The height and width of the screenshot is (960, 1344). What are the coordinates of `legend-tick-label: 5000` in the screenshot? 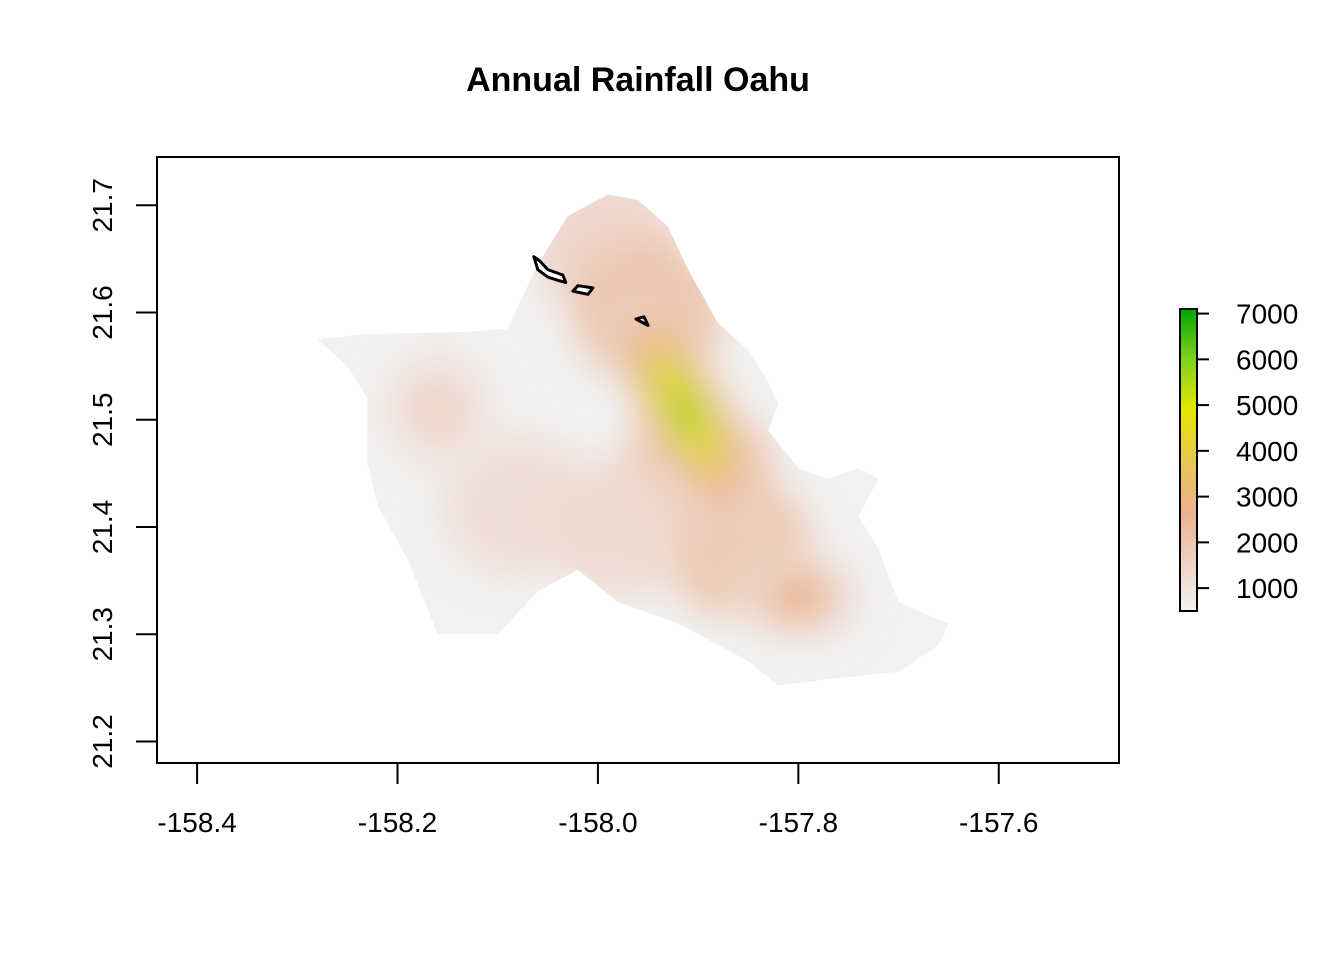 It's located at (1267, 405).